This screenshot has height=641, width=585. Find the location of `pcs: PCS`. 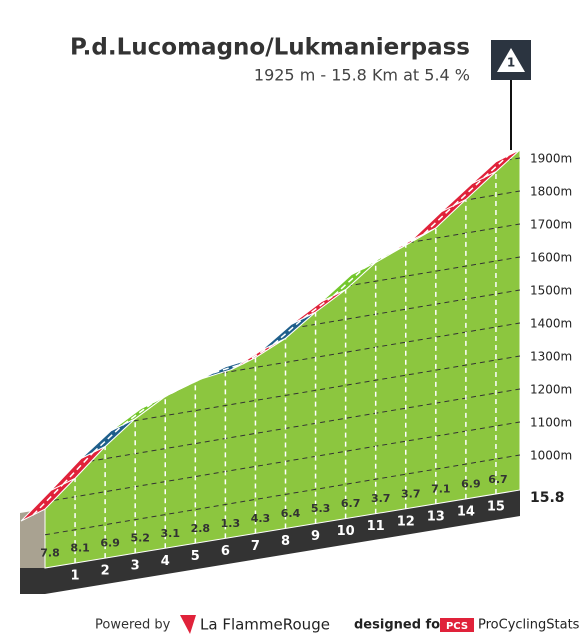

pcs: PCS is located at coordinates (457, 626).